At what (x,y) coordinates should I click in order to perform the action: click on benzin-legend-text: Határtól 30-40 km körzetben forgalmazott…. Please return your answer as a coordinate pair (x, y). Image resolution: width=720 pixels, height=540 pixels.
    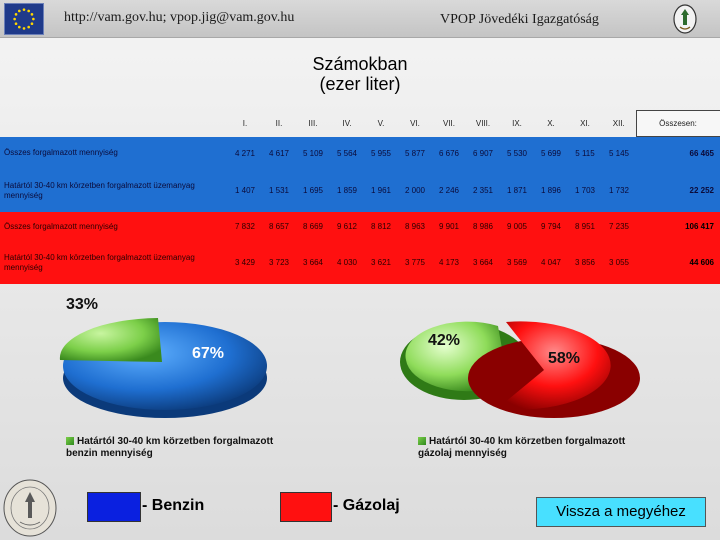
    Looking at the image, I should click on (170, 447).